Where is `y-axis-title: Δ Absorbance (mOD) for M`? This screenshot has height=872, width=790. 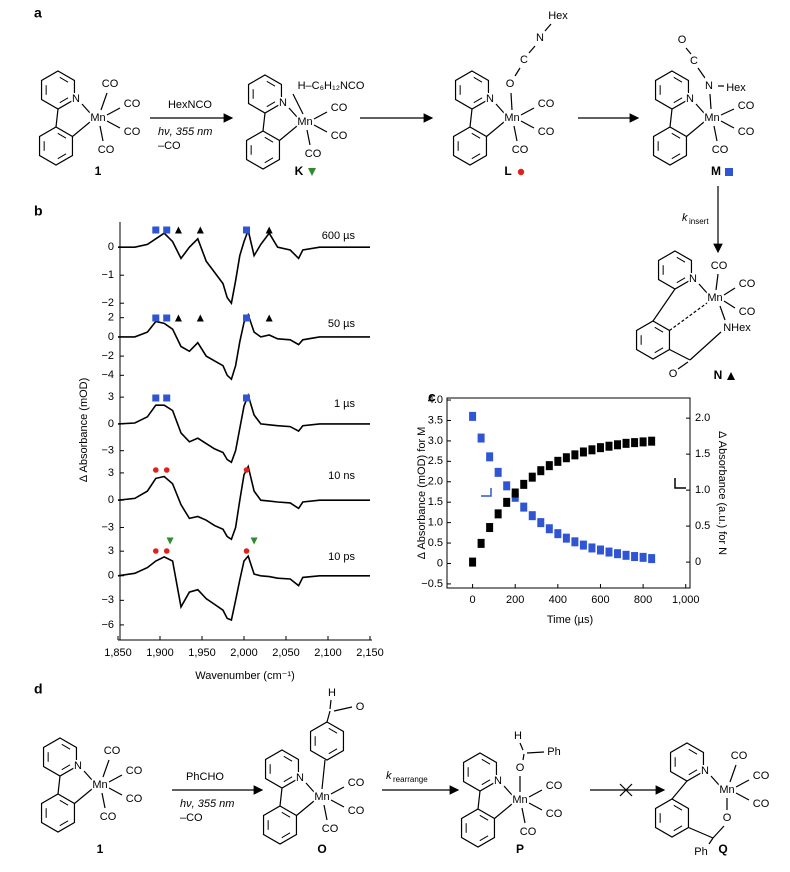
y-axis-title: Δ Absorbance (mOD) for M is located at coordinates (422, 493).